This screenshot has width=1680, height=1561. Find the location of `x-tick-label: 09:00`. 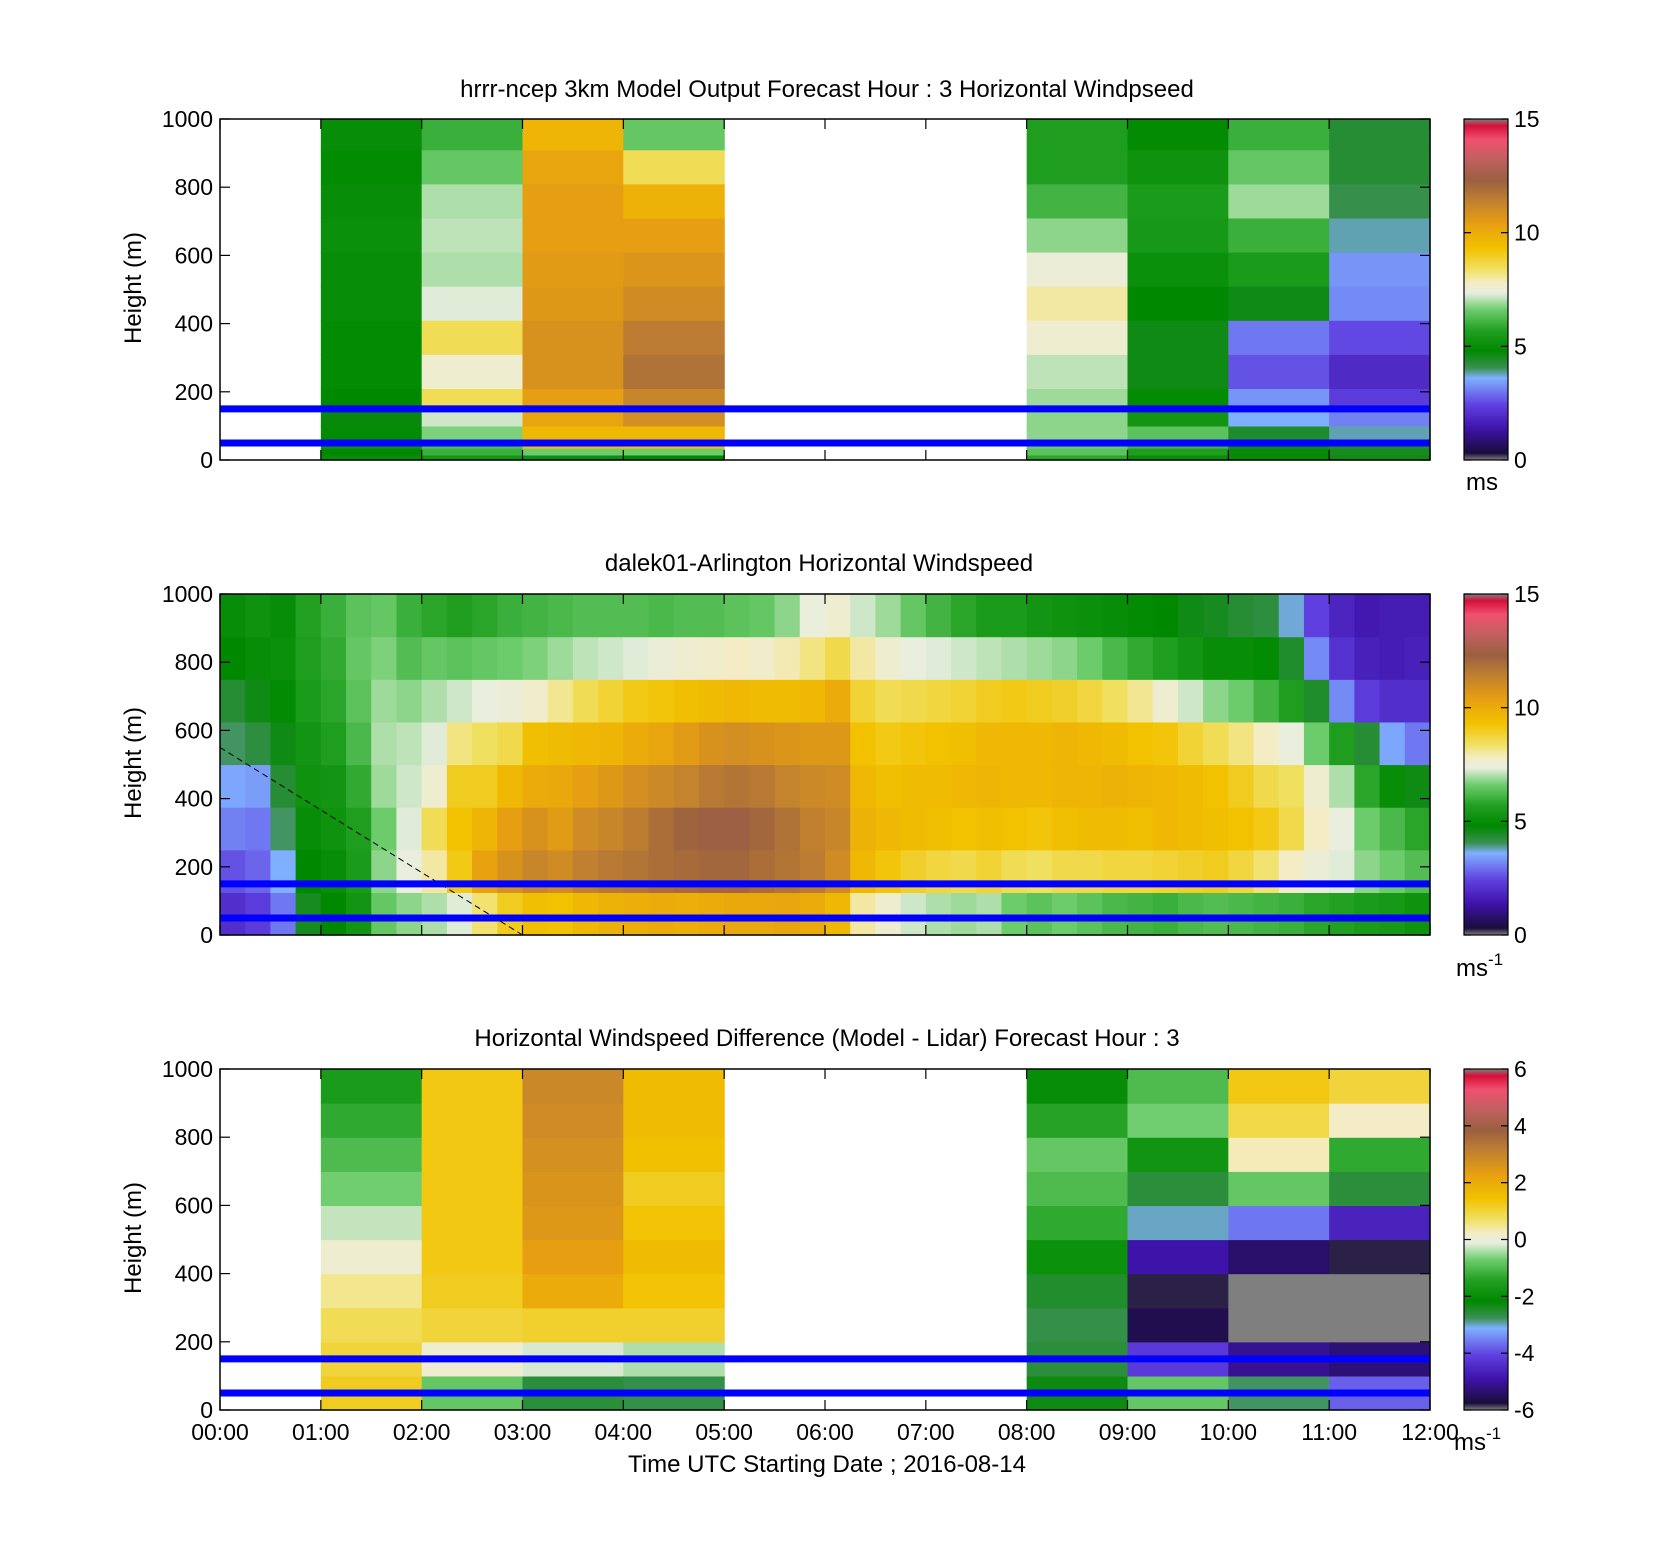

x-tick-label: 09:00 is located at coordinates (1128, 1432).